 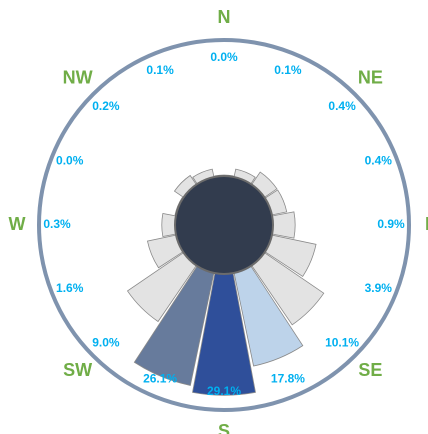 What do you see at coordinates (391, 224) in the screenshot?
I see `value-label: 0.9%` at bounding box center [391, 224].